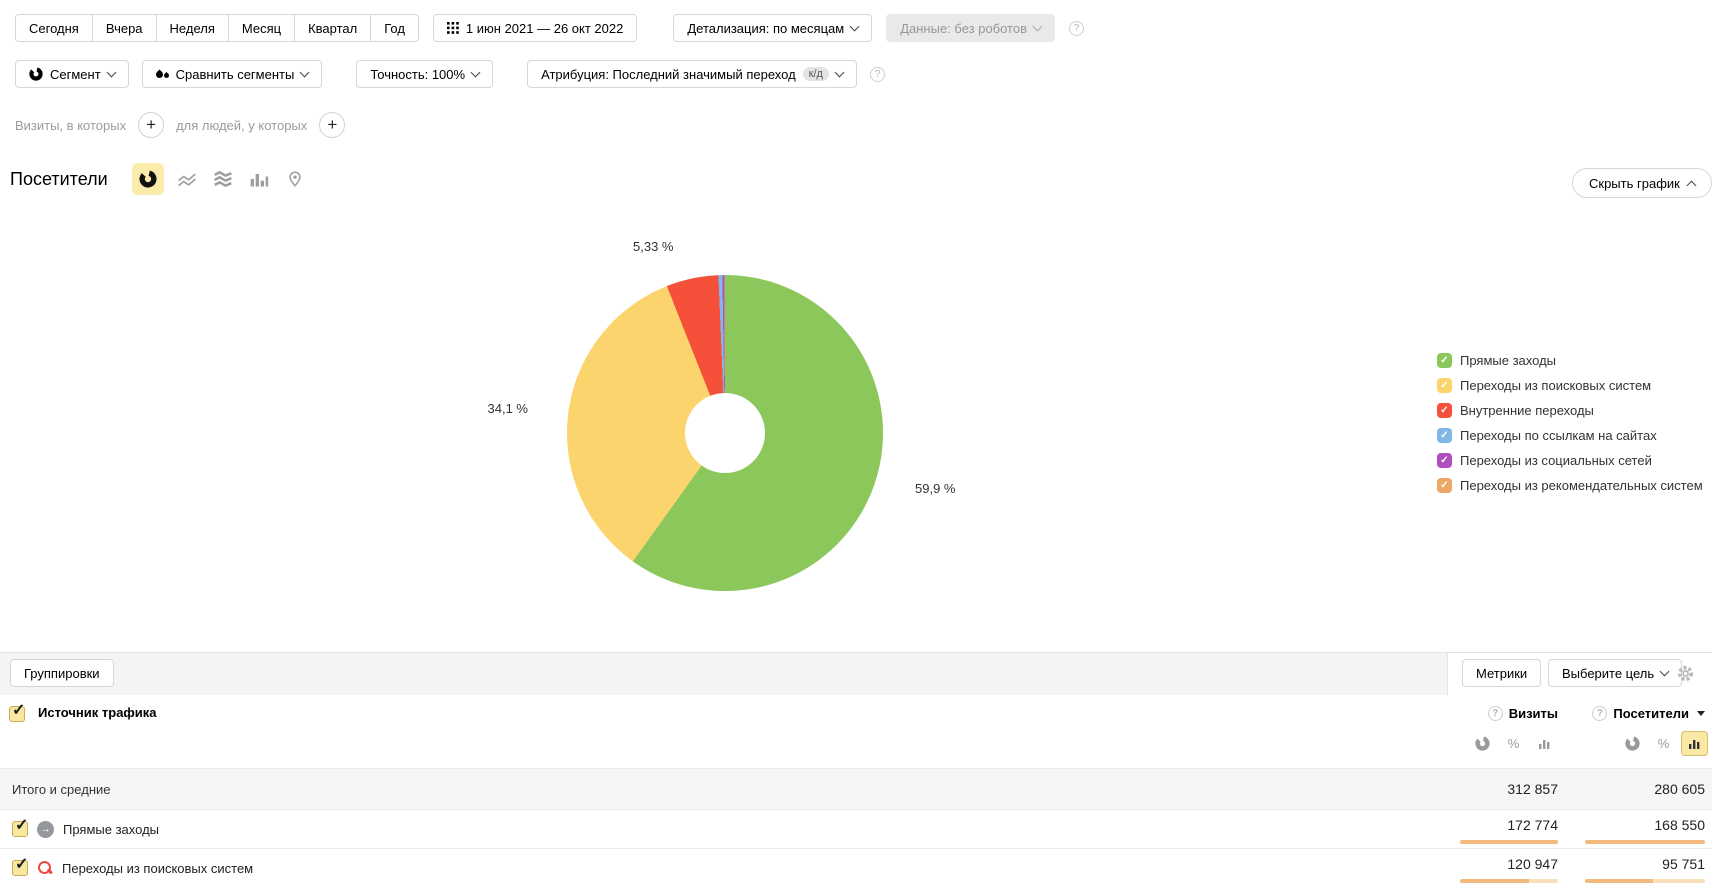 The image size is (1712, 890). I want to click on totals-visitors-value: 280 605, so click(1679, 789).